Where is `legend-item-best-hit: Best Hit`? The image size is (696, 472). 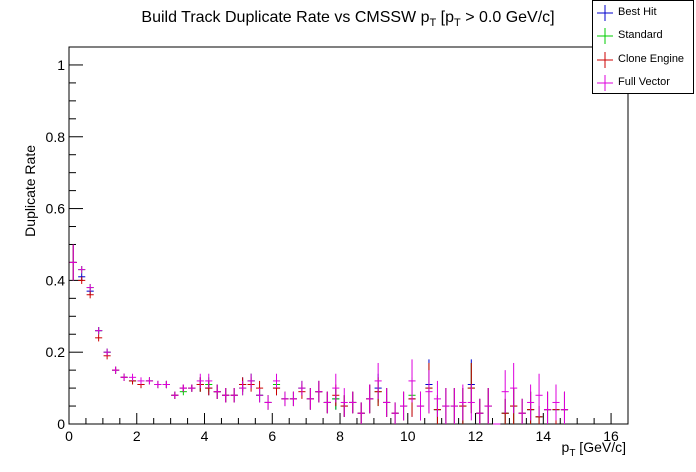 legend-item-best-hit: Best Hit is located at coordinates (643, 13).